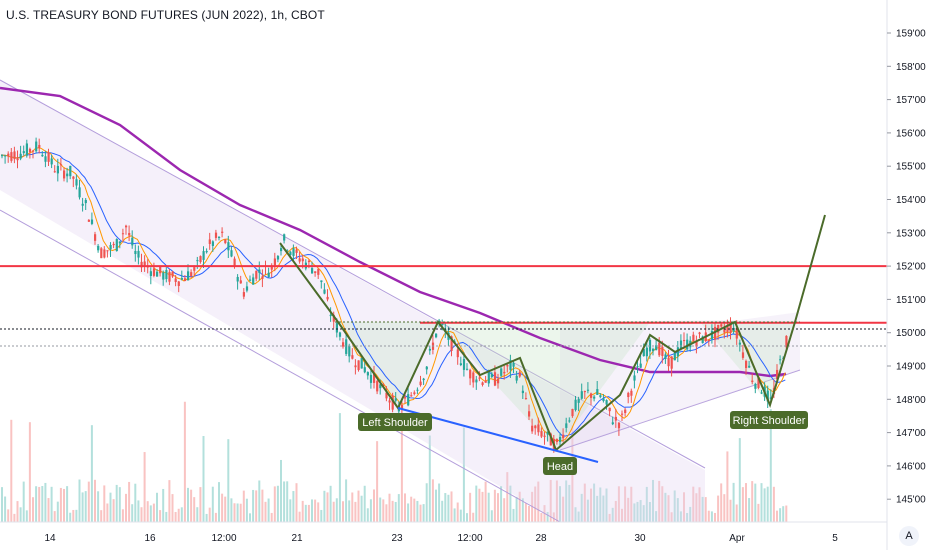 The height and width of the screenshot is (550, 932). I want to click on price-tick-label: 157'00, so click(911, 100).